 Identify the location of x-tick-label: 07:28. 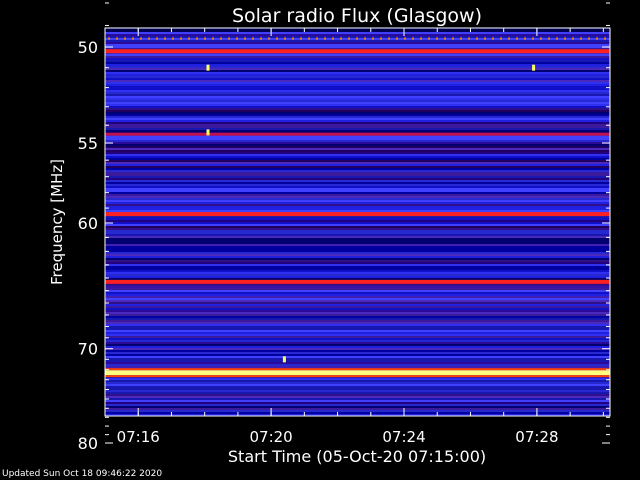
(536, 437).